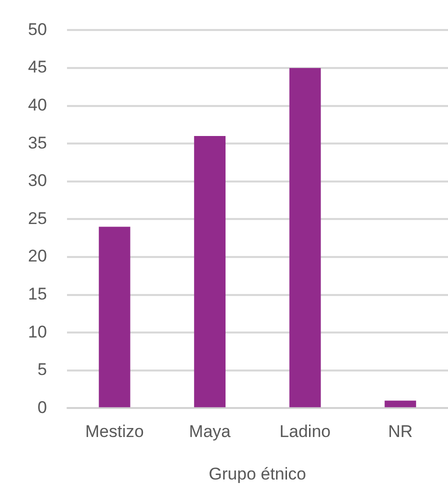 The height and width of the screenshot is (493, 448). Describe the element at coordinates (37, 294) in the screenshot. I see `y-tick-label: 15` at that location.